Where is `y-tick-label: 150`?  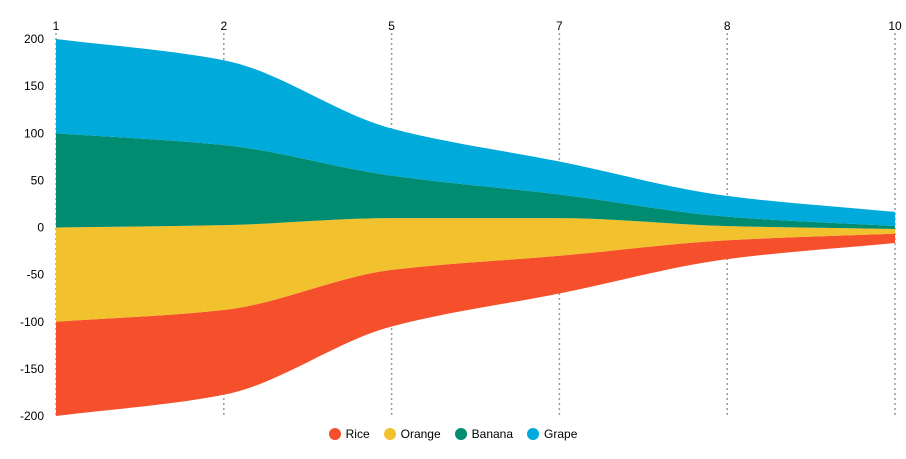
y-tick-label: 150 is located at coordinates (34, 86).